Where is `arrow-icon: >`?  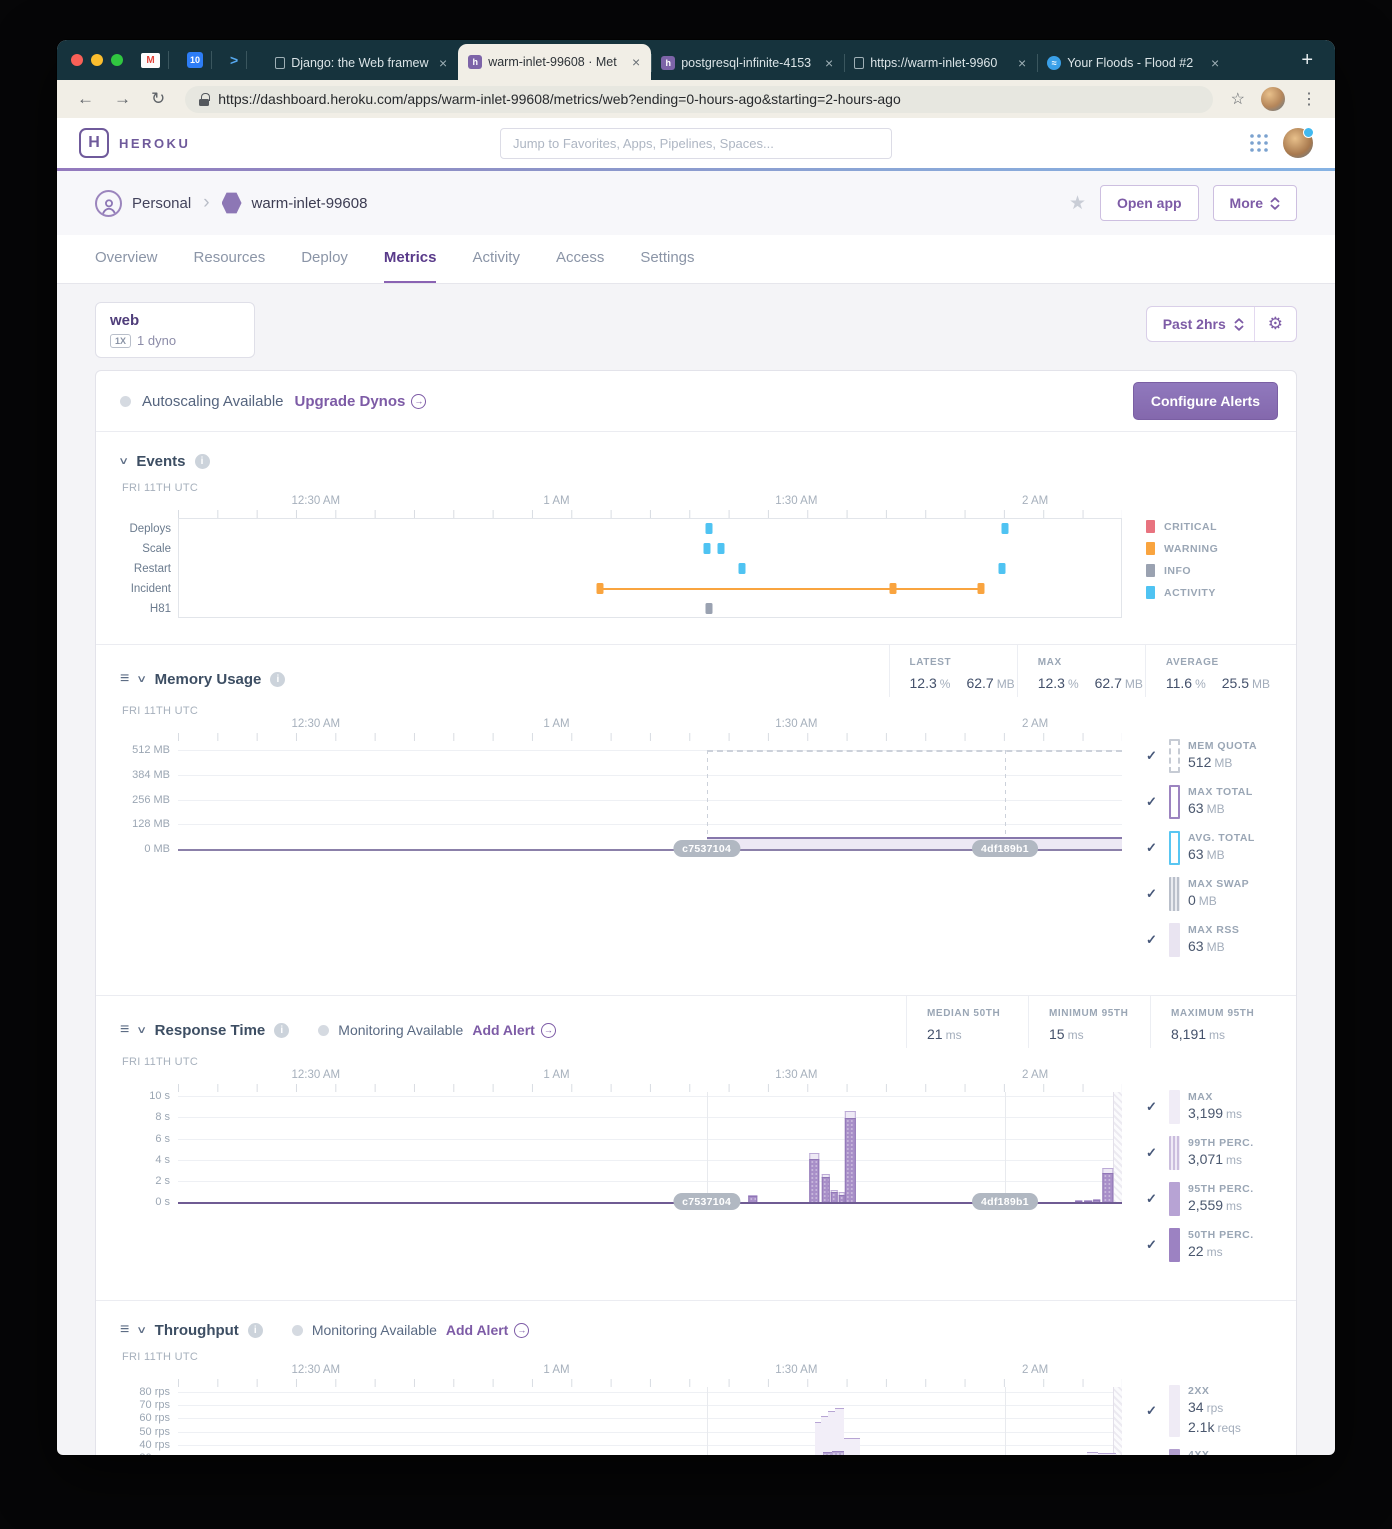 arrow-icon: > is located at coordinates (234, 60).